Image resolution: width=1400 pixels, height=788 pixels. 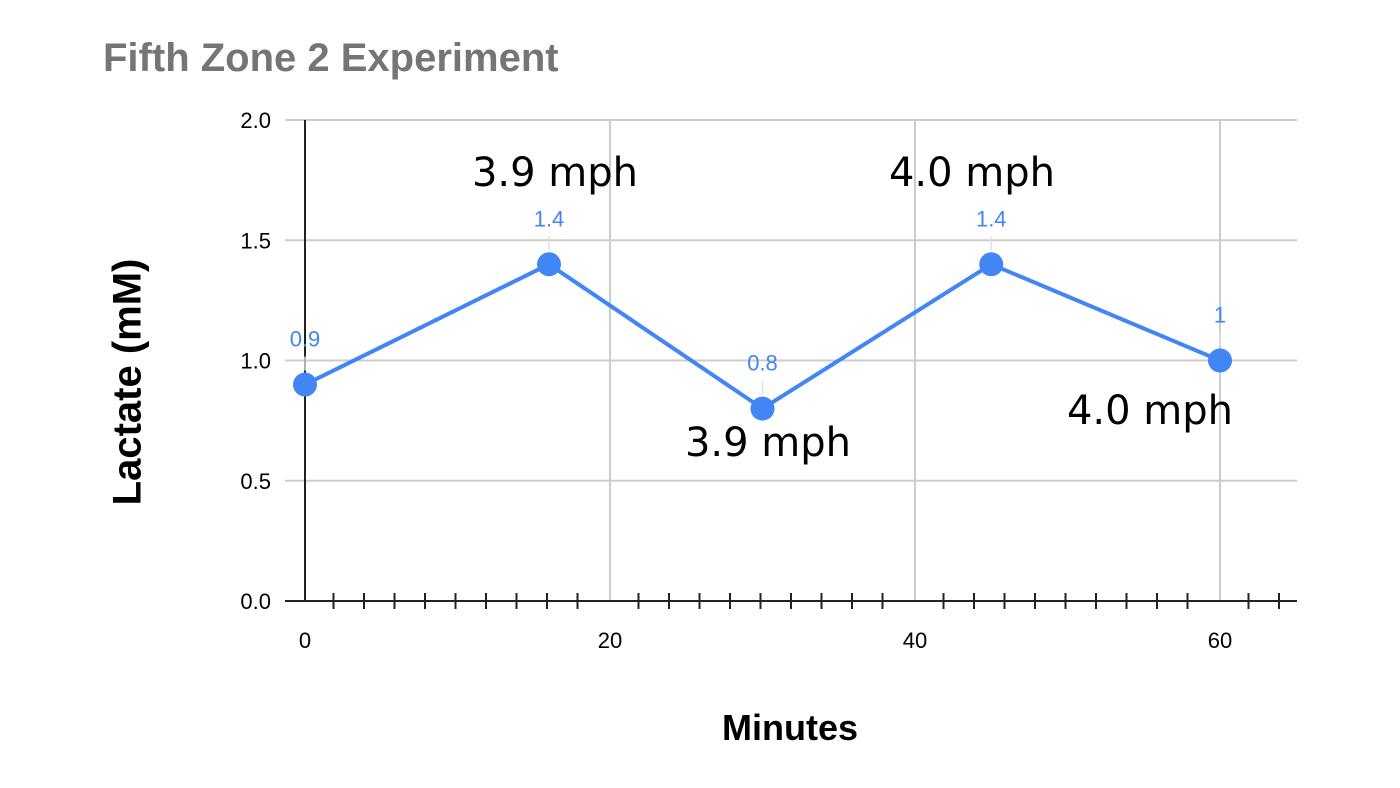 What do you see at coordinates (915, 640) in the screenshot?
I see `x-tick-label: 40` at bounding box center [915, 640].